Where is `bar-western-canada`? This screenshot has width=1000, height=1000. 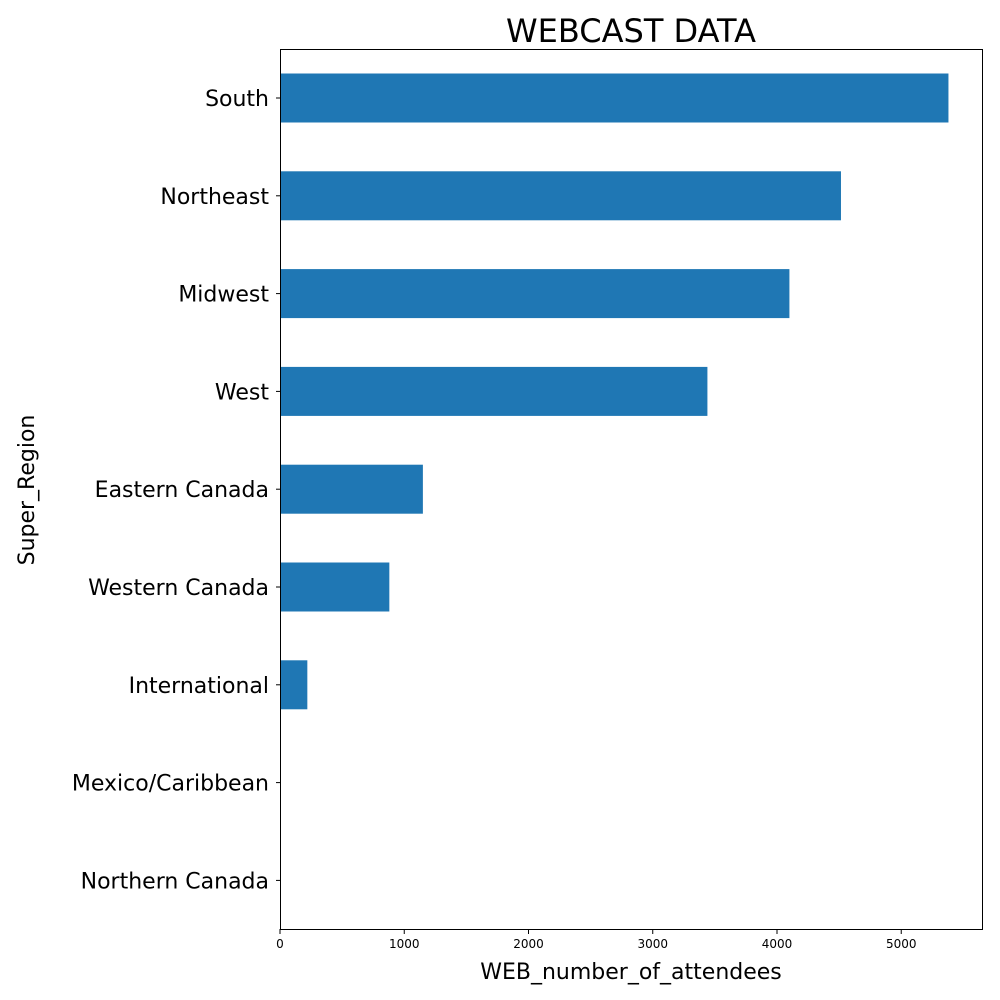
bar-western-canada is located at coordinates (335, 587).